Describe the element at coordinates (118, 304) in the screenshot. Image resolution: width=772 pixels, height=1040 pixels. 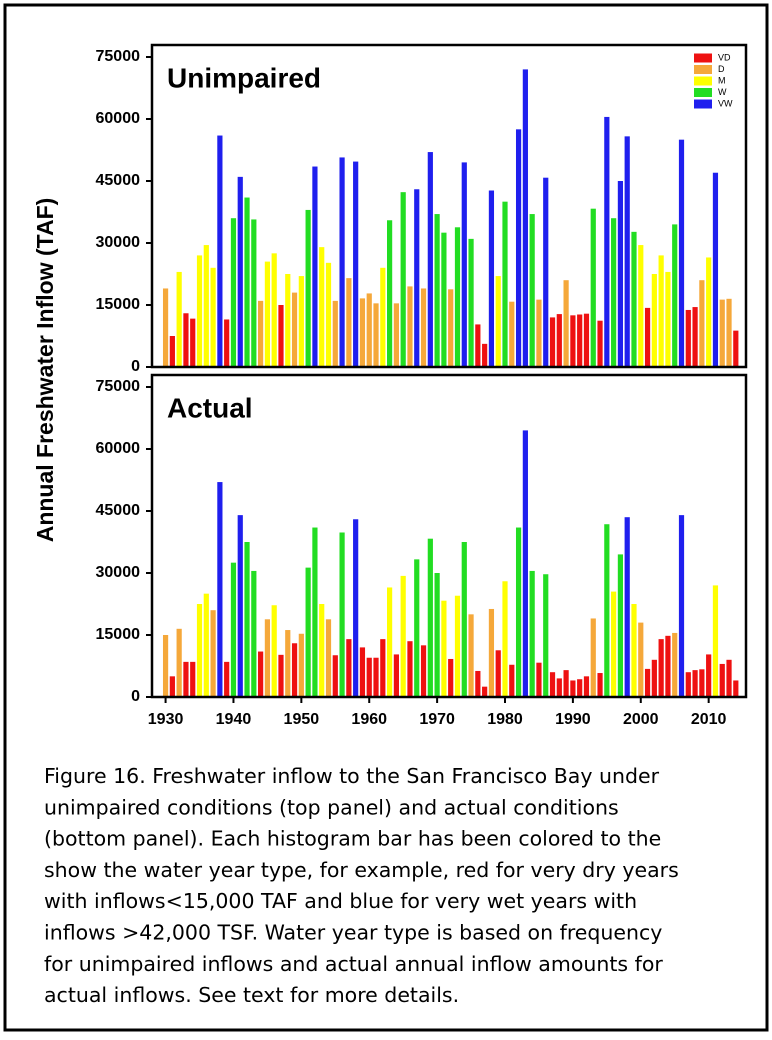
I see `y-tick-label: 15000` at that location.